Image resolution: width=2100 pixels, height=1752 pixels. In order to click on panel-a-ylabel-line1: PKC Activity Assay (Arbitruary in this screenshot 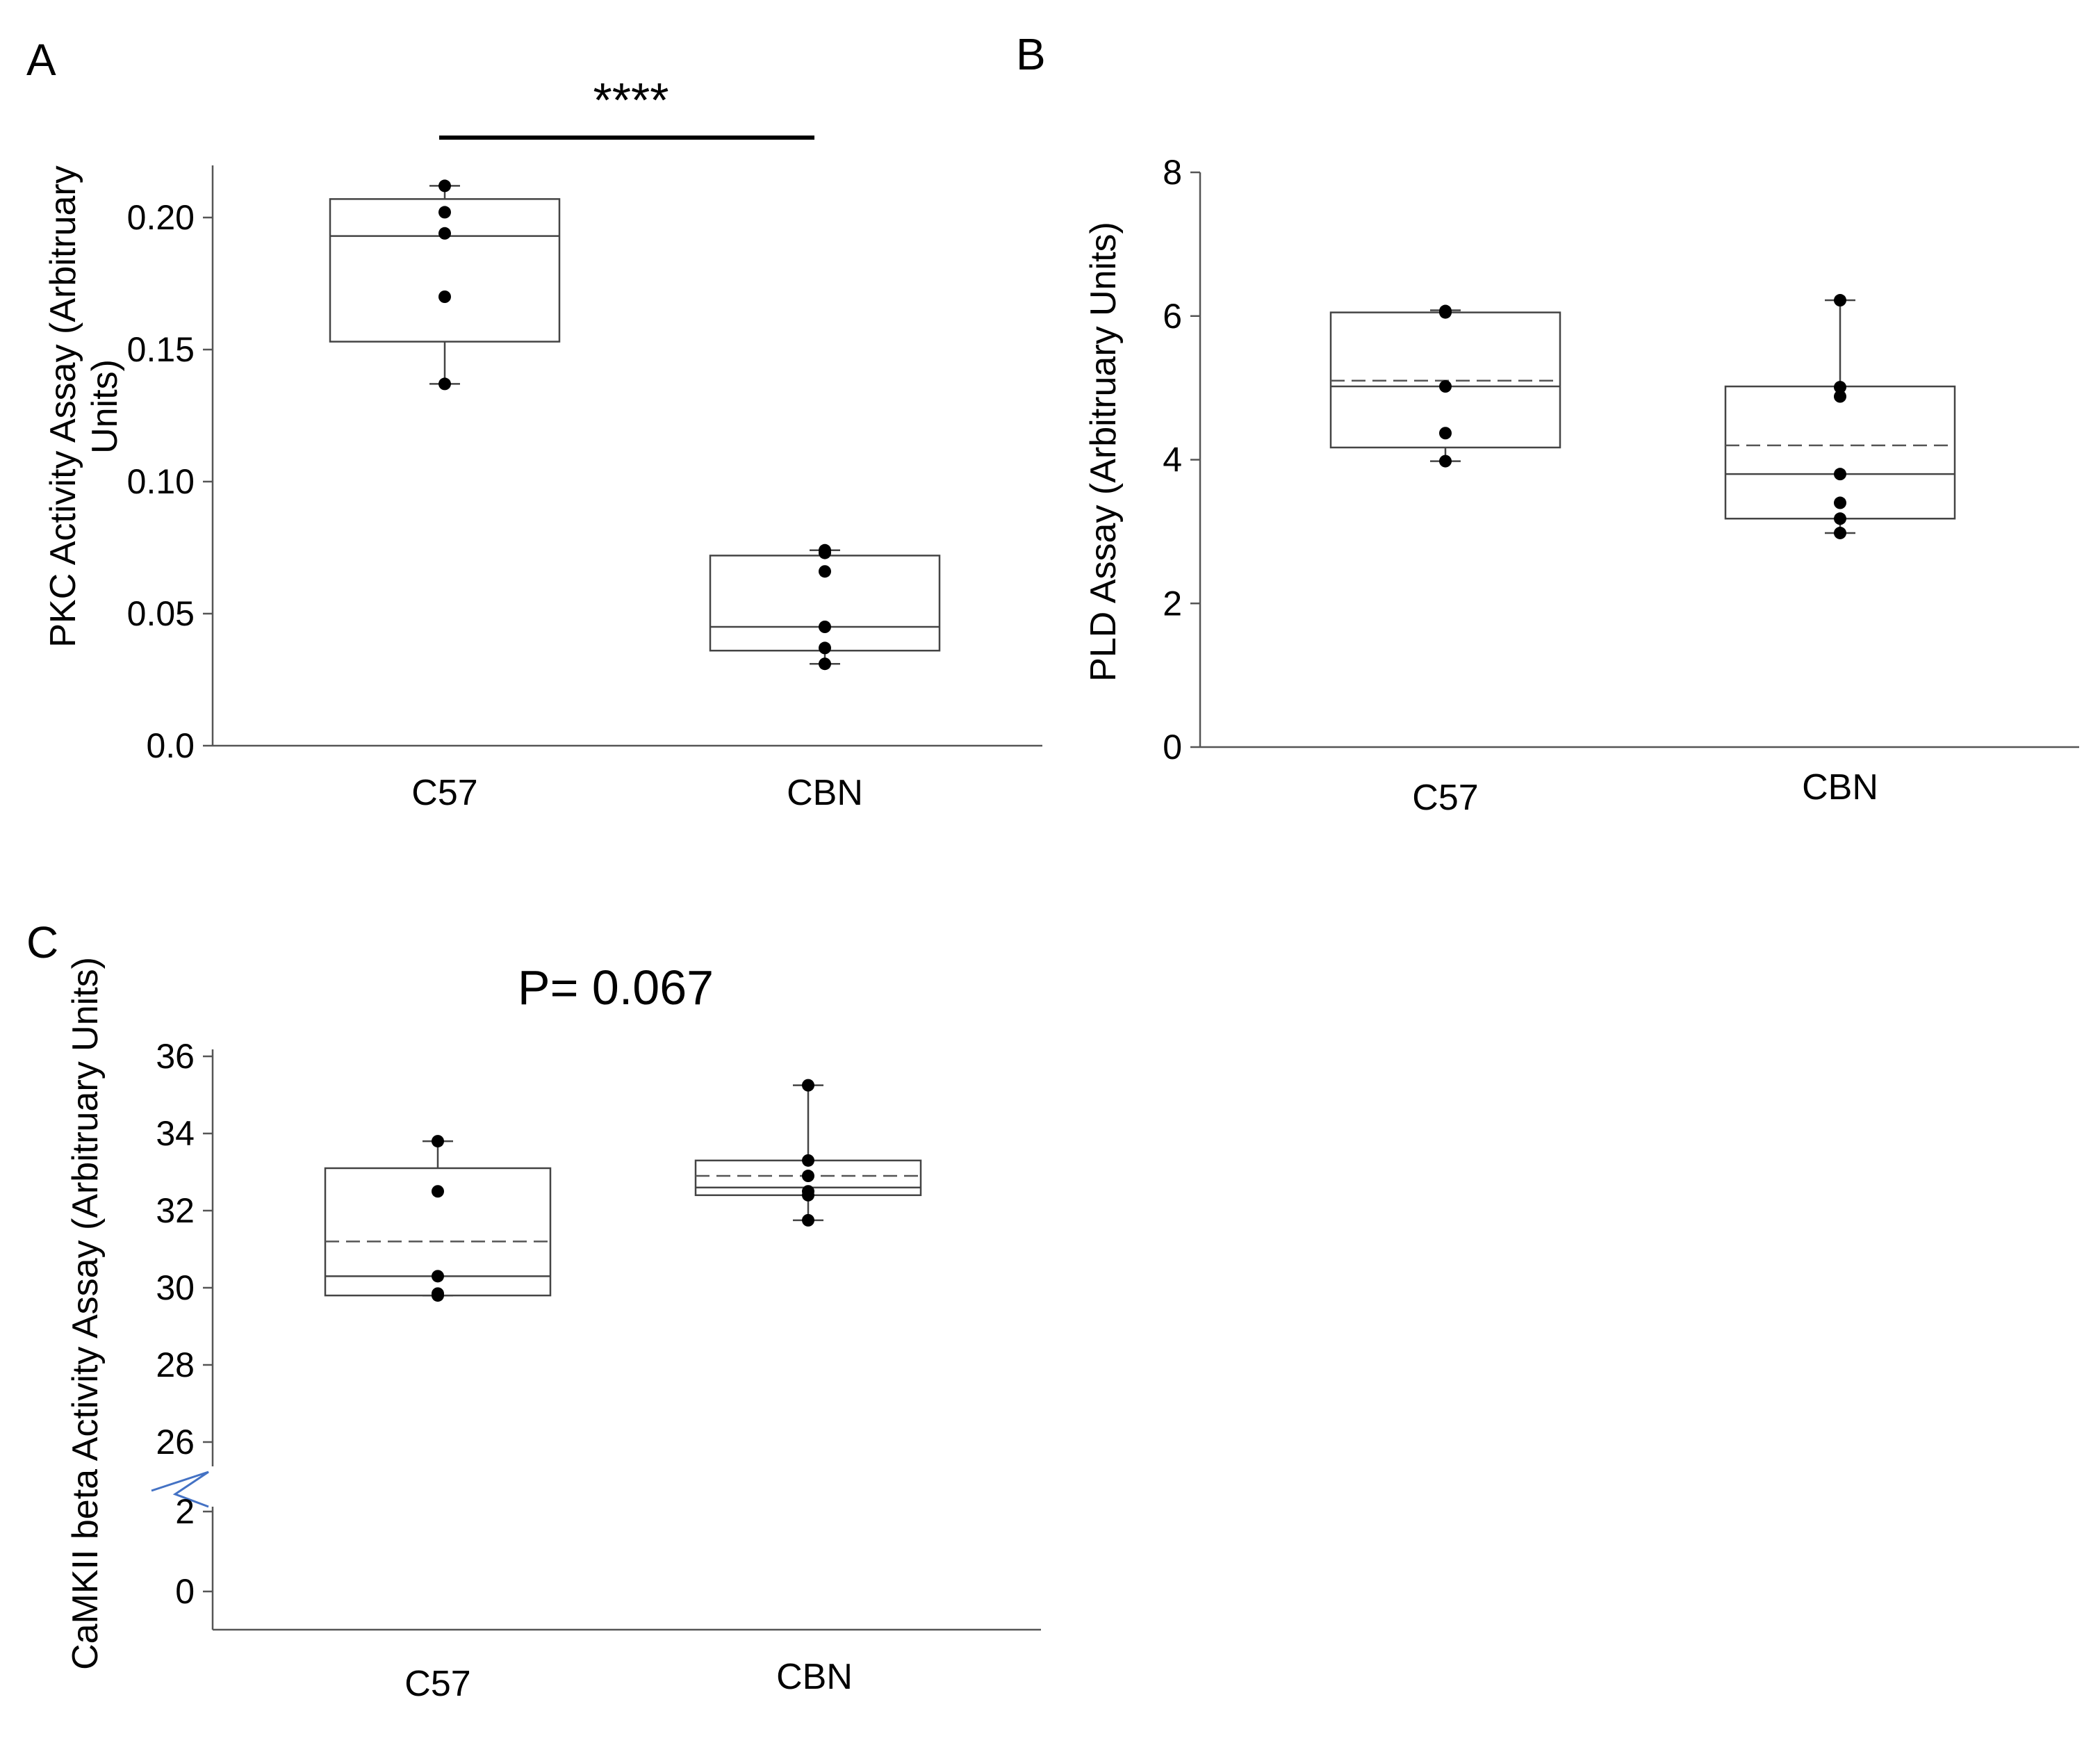, I will do `click(63, 407)`.